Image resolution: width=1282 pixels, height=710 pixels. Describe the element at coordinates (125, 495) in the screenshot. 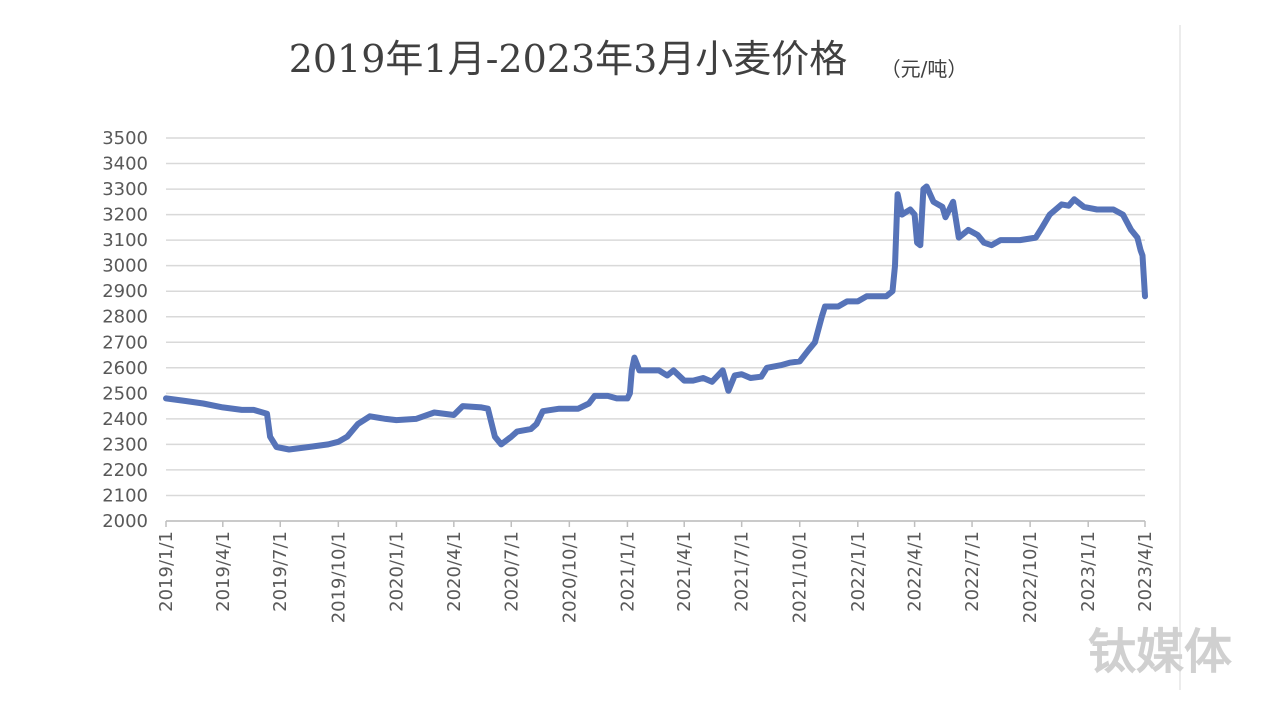

I see `y-tick-label: 2100` at that location.